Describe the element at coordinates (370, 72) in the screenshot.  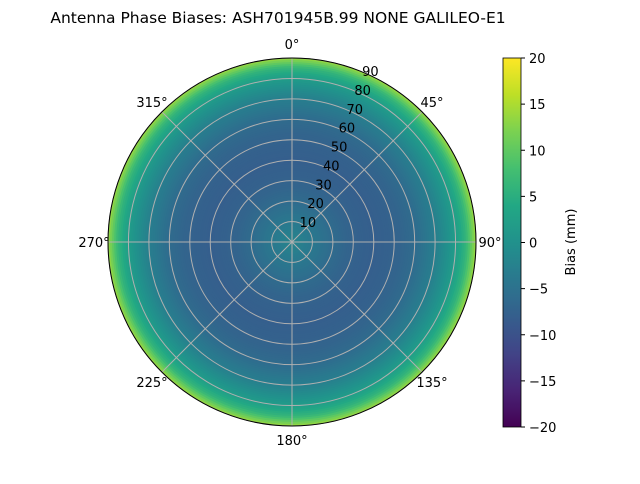
I see `r-tick-label: 90` at that location.